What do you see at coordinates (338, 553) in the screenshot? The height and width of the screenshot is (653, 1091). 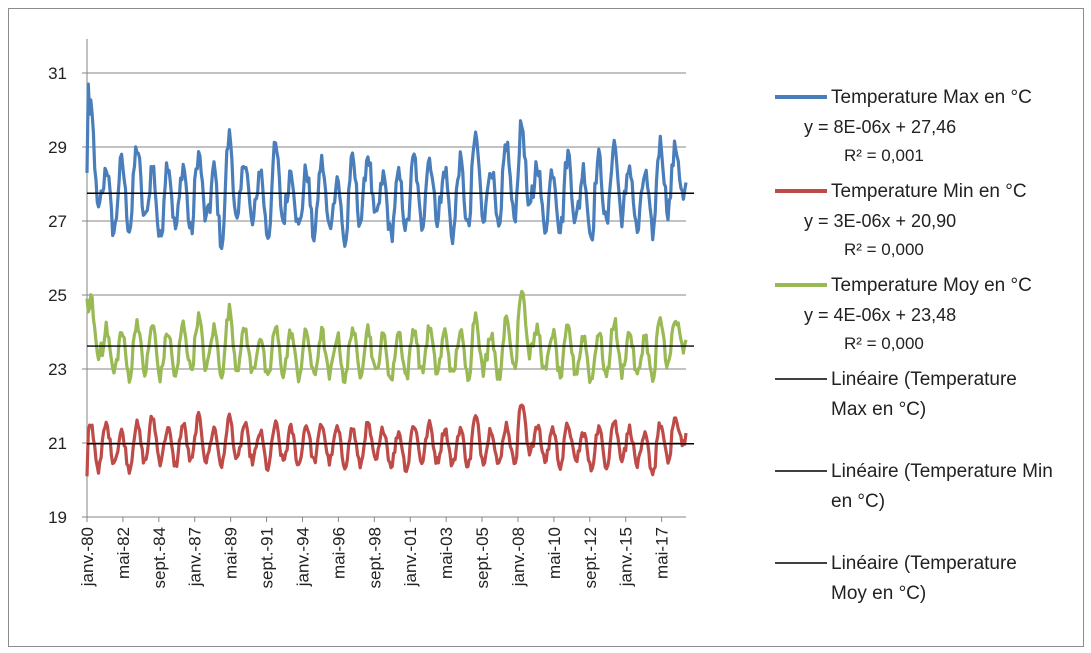 I see `x-tick-label: mai-96` at bounding box center [338, 553].